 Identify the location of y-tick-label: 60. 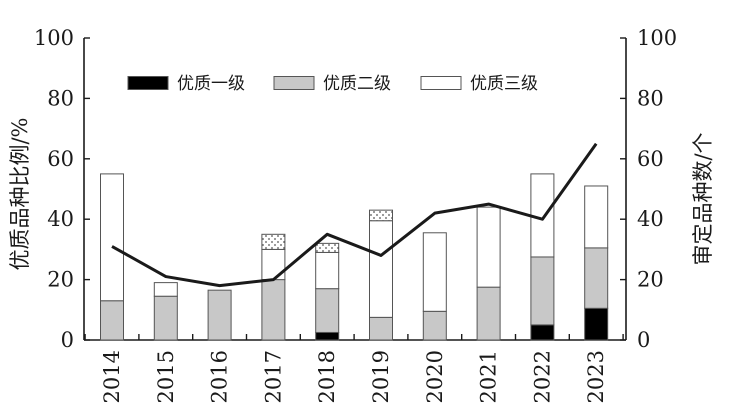
(60, 159).